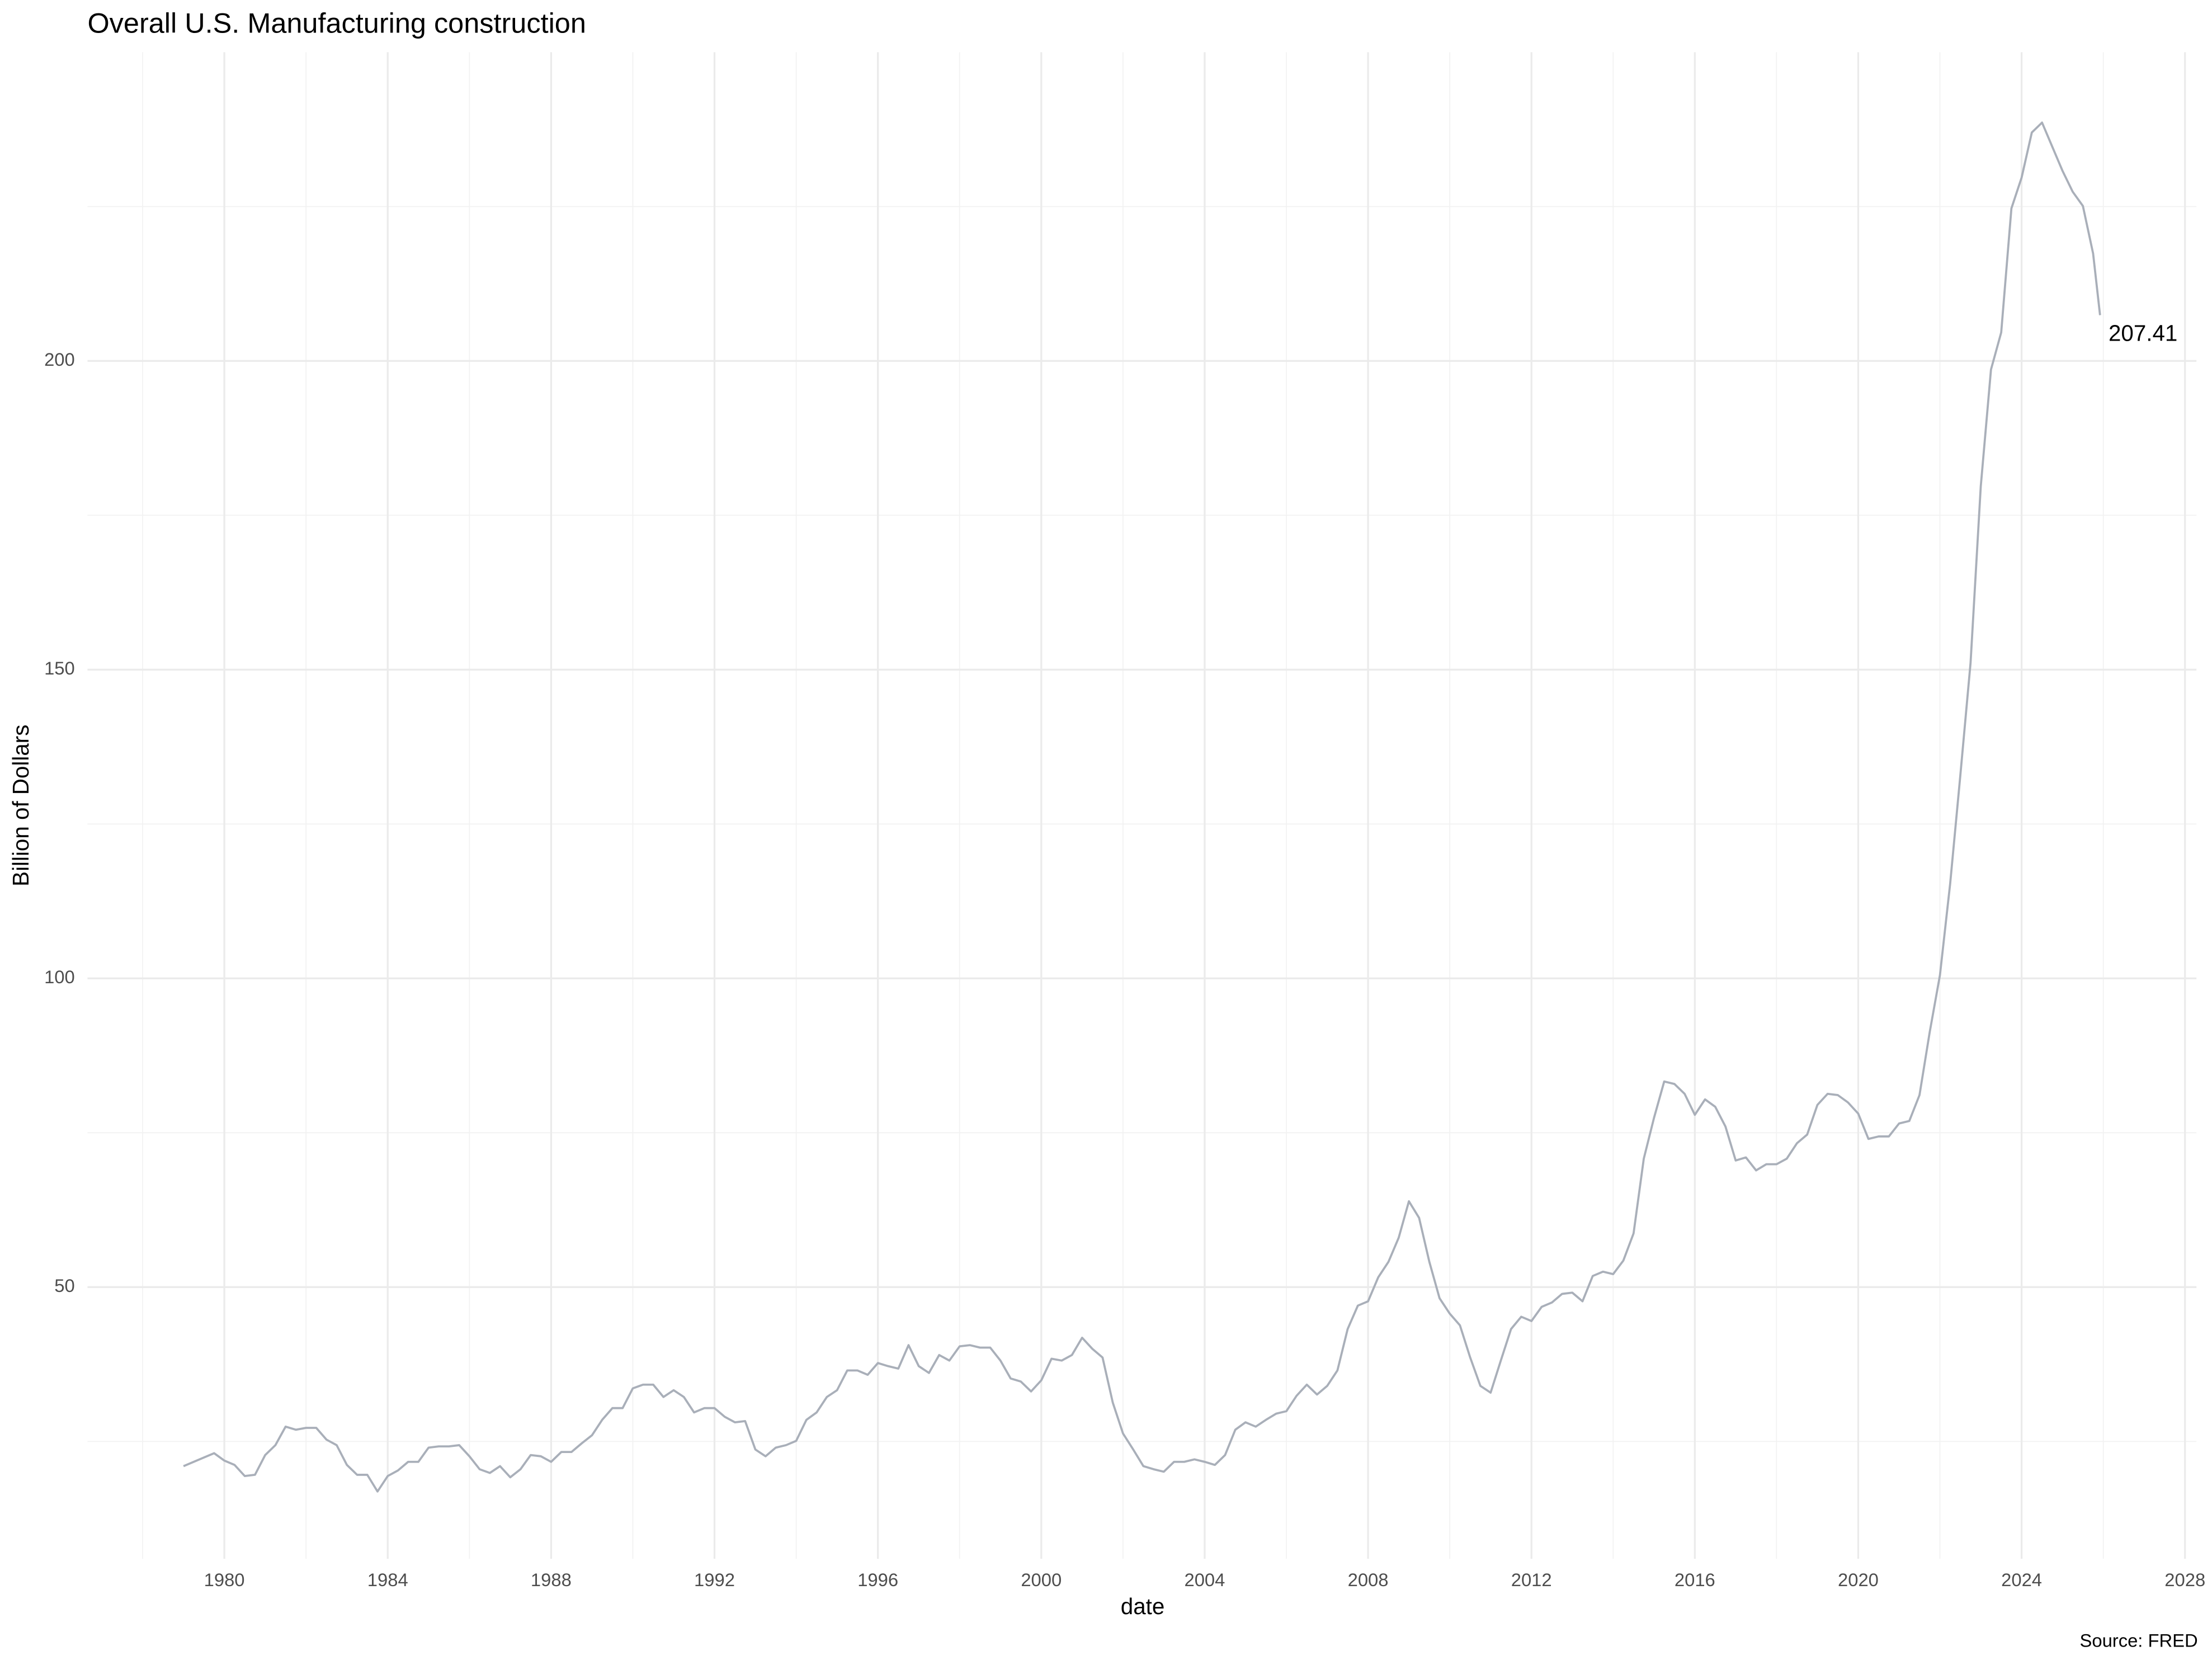  What do you see at coordinates (1695, 1579) in the screenshot?
I see `x-tick-label: 2016` at bounding box center [1695, 1579].